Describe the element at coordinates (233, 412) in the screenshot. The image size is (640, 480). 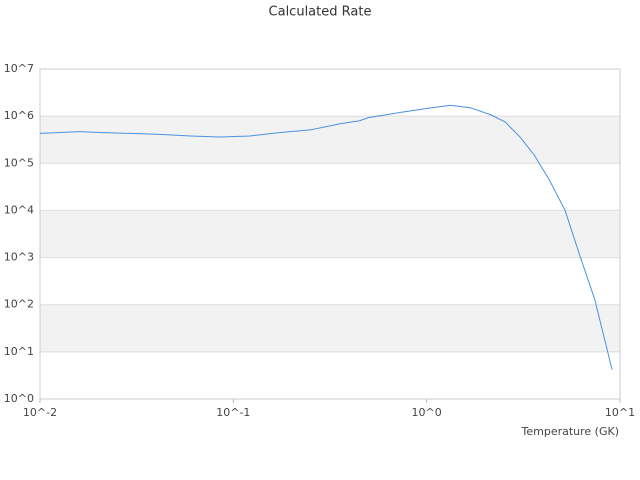
I see `x-tick-label: 10^-1` at that location.